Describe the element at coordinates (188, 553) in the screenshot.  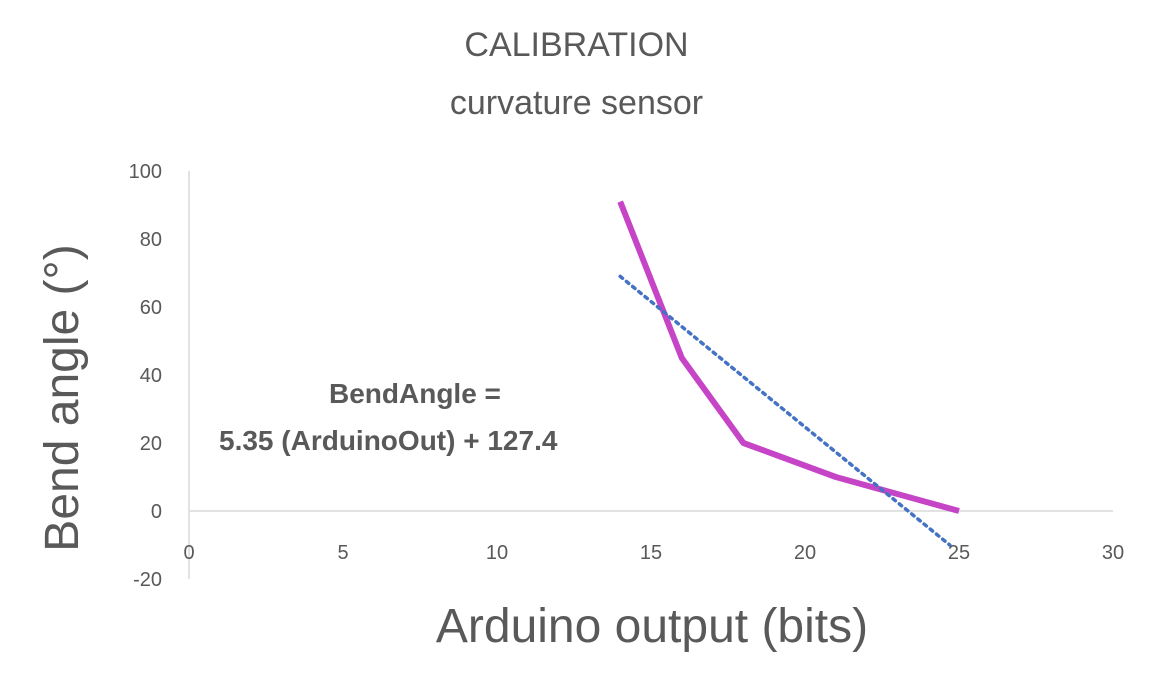
I see `x-tick-label: 0` at that location.